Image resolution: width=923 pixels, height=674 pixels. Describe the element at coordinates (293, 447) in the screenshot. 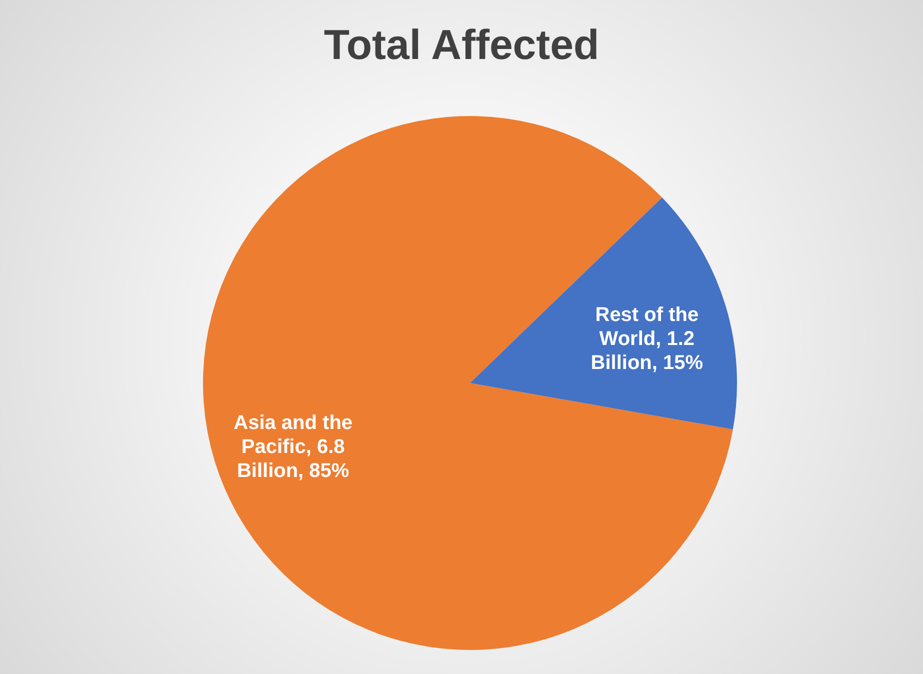

I see `slice-label: Asia and the Pacific, 6.8 Billion, 85%` at that location.